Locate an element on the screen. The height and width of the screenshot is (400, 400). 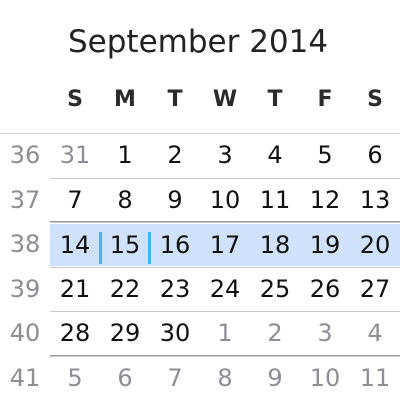
day-cell: 30 is located at coordinates (175, 333).